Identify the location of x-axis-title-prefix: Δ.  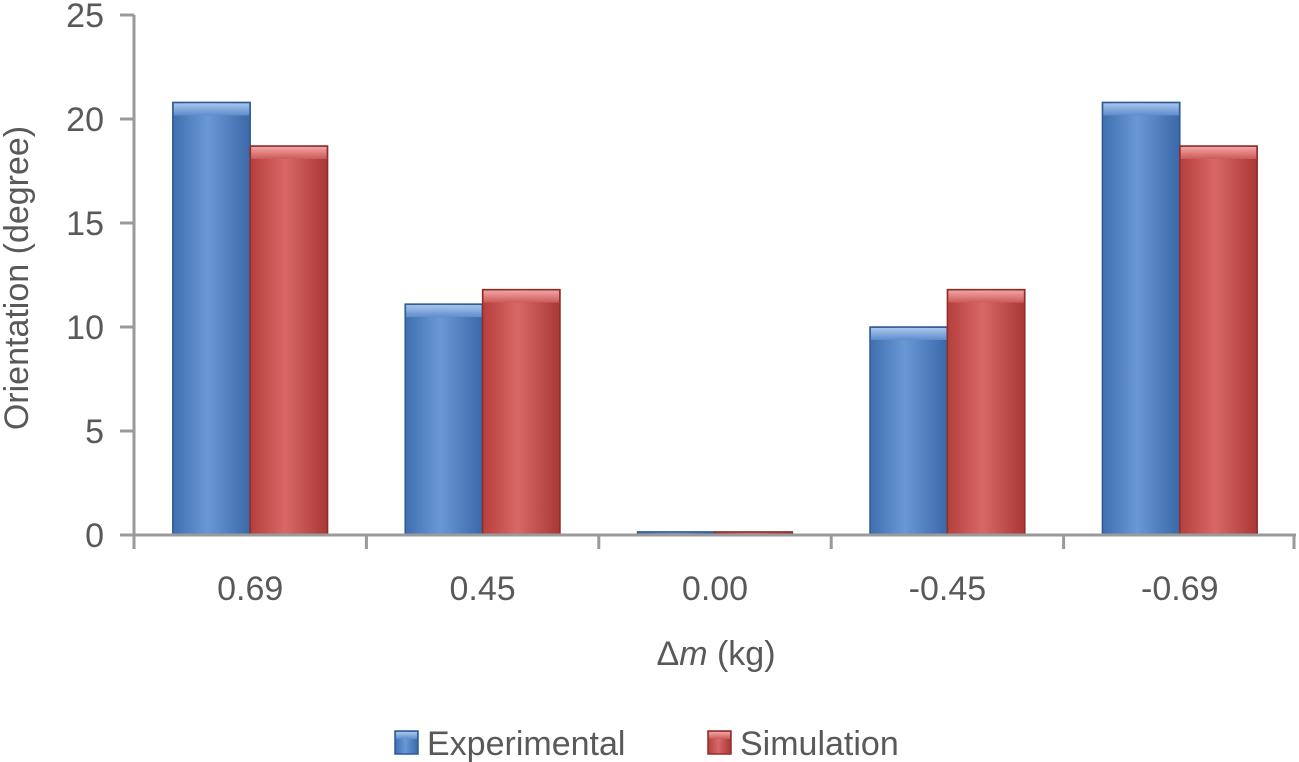
(667, 654).